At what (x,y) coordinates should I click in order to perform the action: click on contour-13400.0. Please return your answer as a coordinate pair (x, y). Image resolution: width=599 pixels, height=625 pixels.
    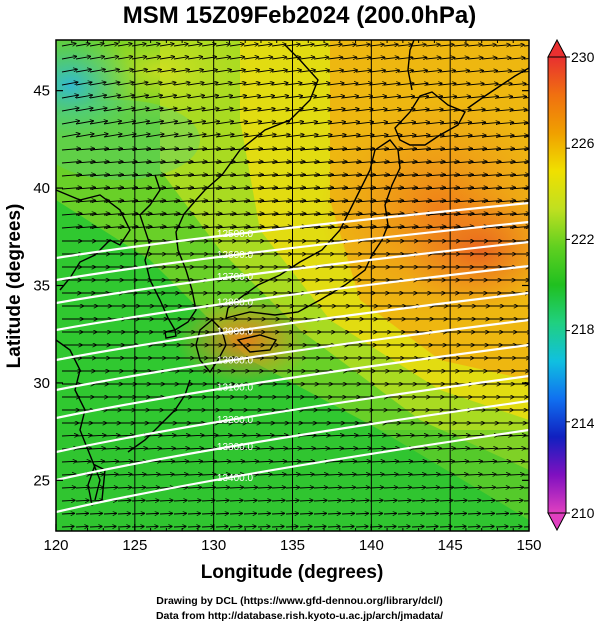
    Looking at the image, I should click on (292, 471).